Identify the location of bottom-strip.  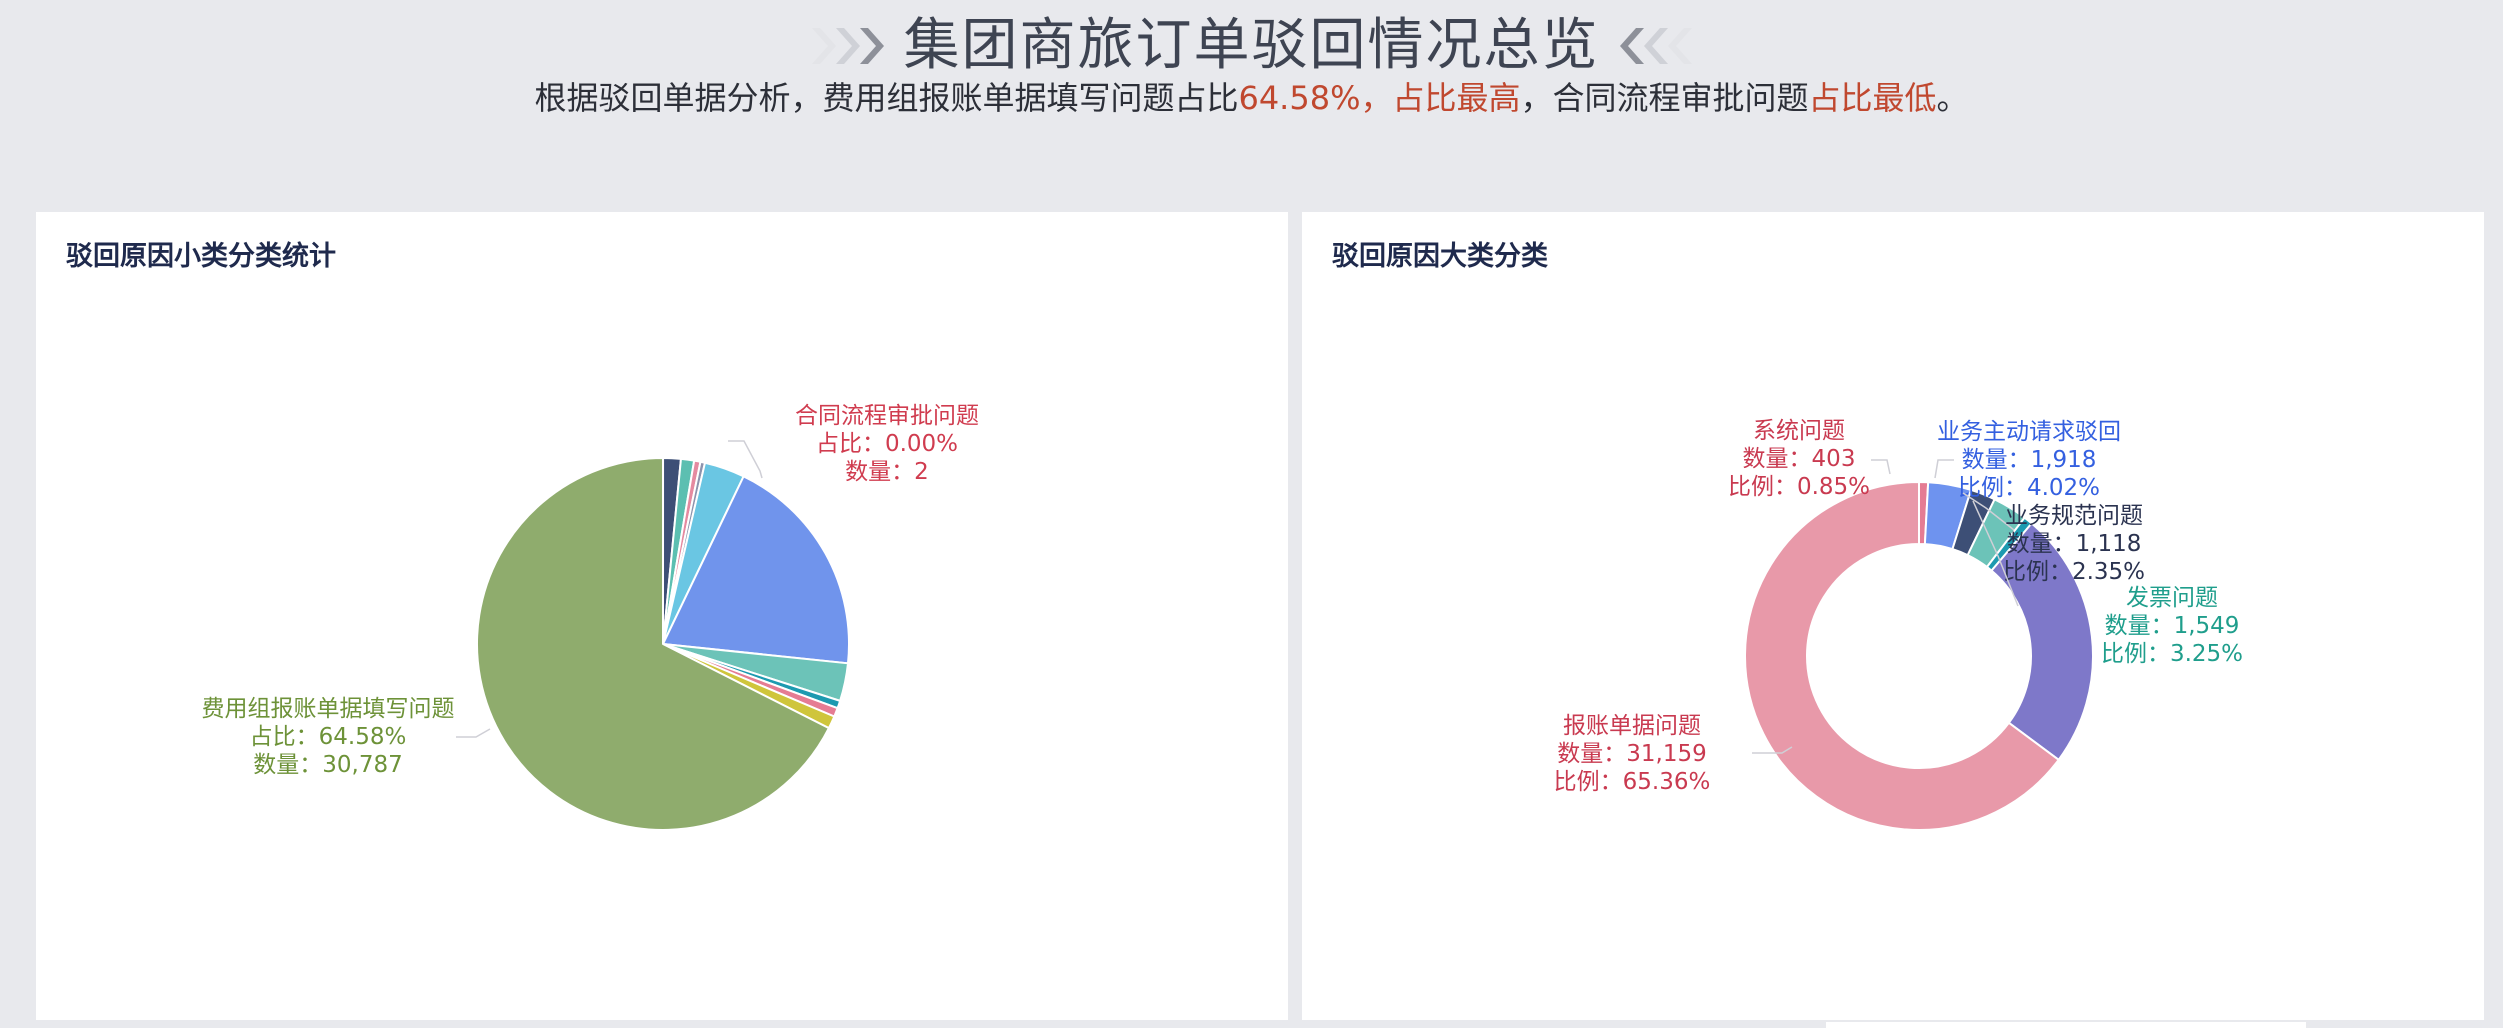
(1251, 1024).